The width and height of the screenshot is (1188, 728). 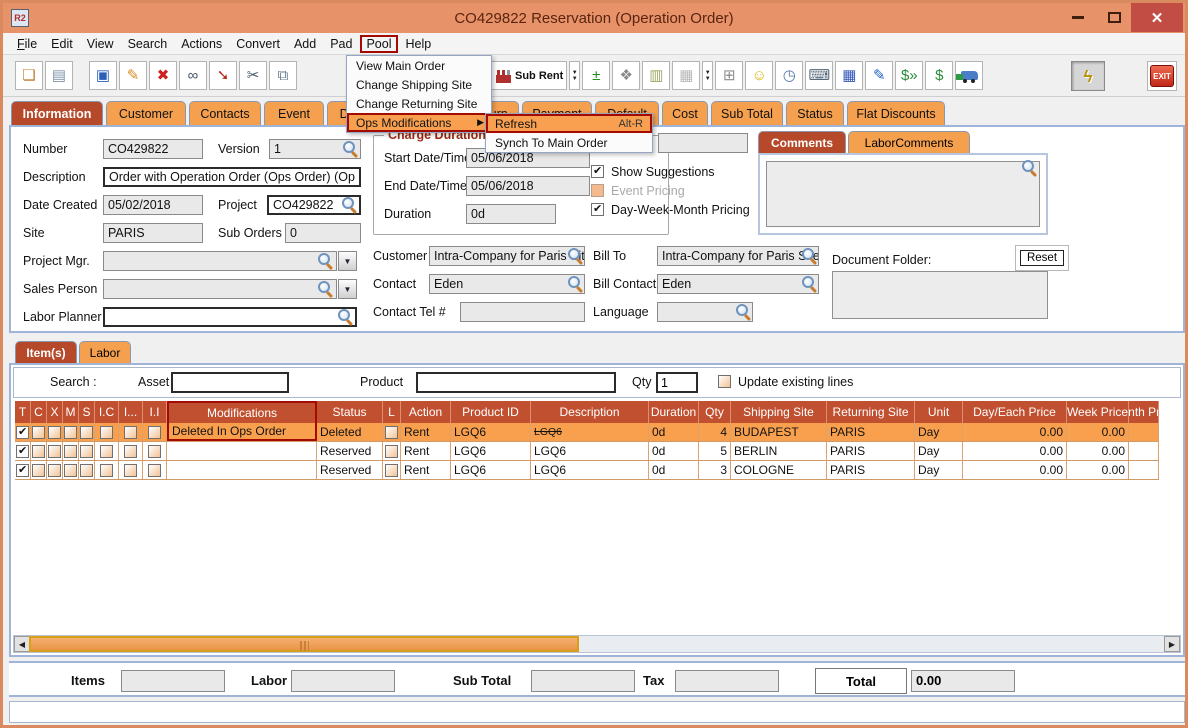 What do you see at coordinates (575, 255) in the screenshot?
I see `customer-search-icon` at bounding box center [575, 255].